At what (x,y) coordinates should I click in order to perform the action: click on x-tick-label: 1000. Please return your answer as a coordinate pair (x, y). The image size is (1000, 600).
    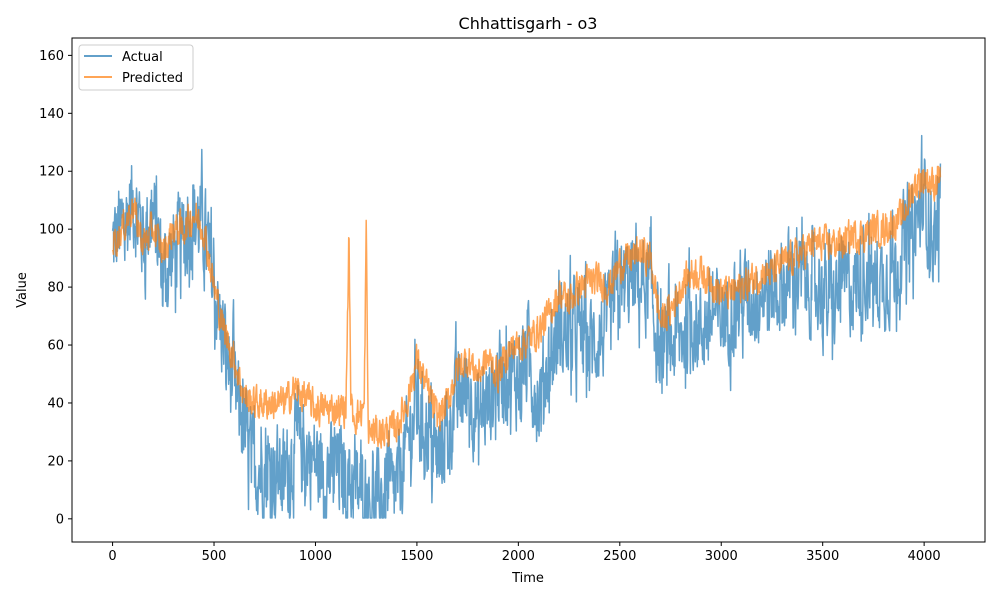
    Looking at the image, I should click on (315, 556).